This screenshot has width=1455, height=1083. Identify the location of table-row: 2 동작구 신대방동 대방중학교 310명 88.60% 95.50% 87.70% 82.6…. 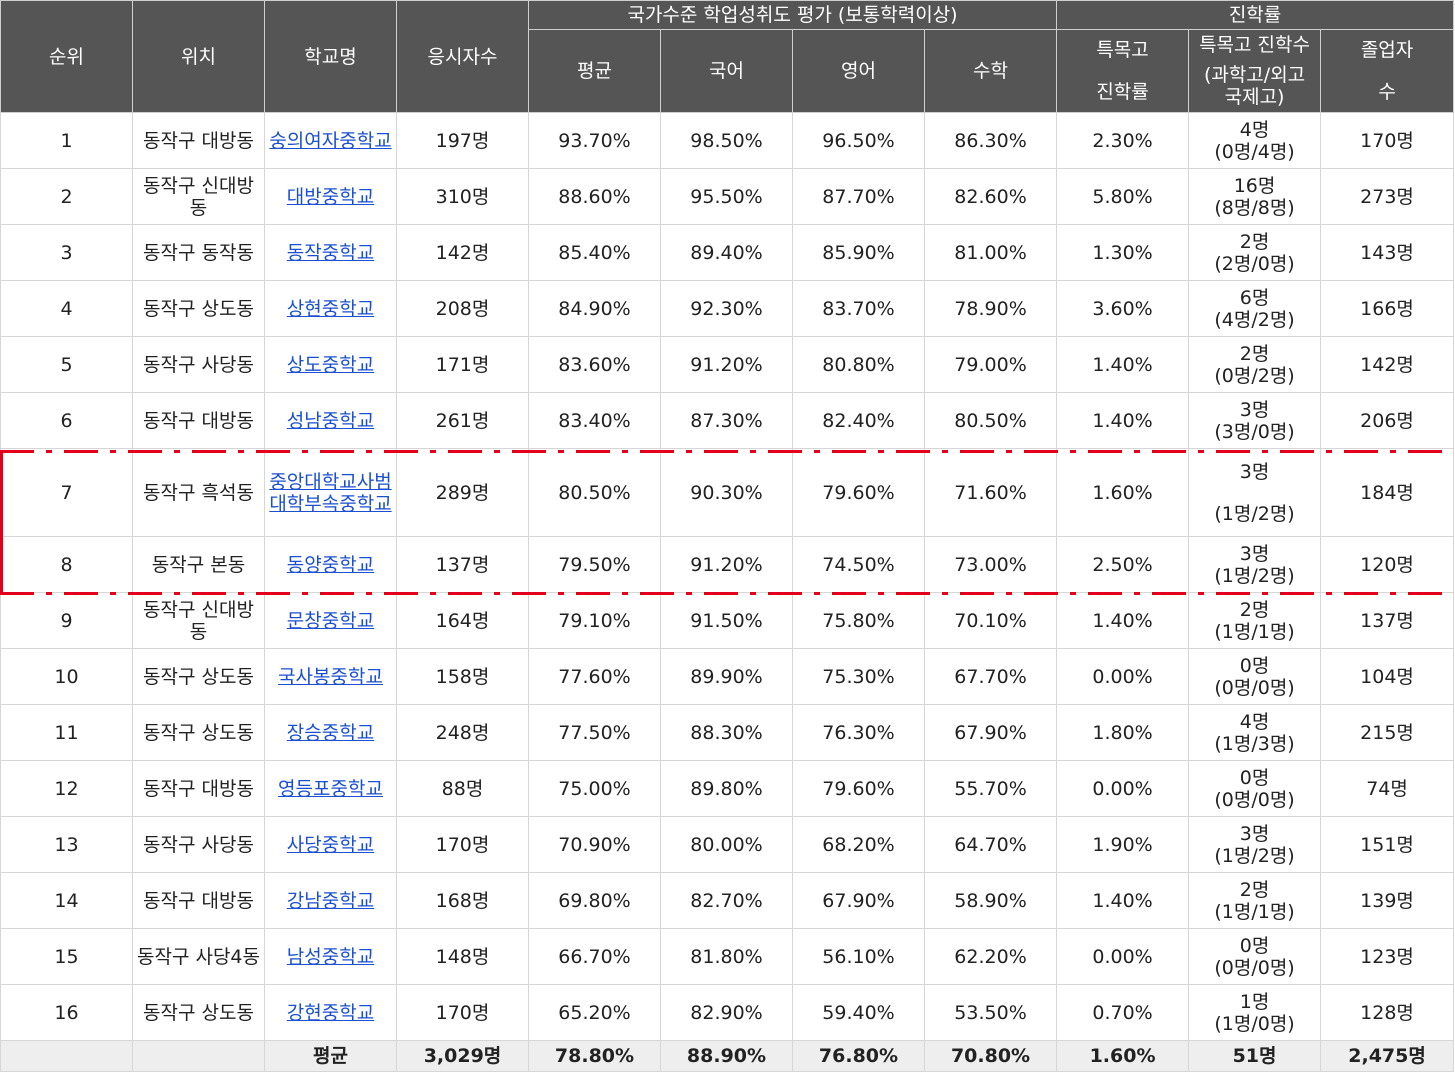
(727, 196).